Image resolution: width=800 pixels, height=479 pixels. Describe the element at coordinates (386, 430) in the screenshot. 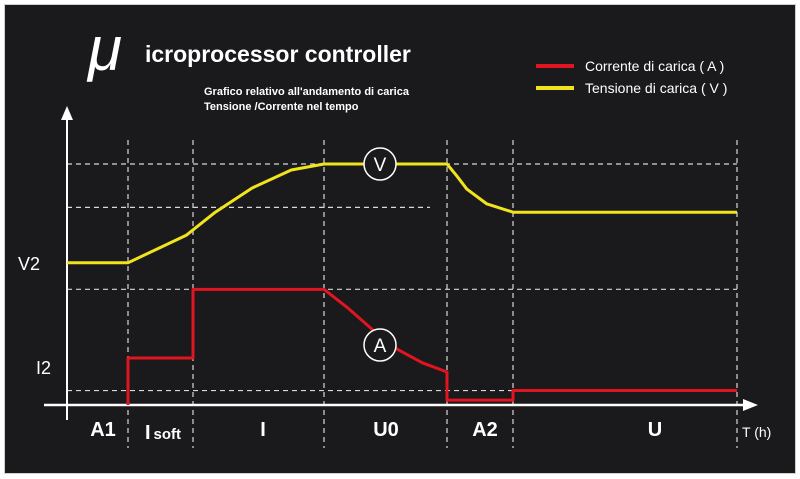

I see `phase-label-u0: U0` at that location.